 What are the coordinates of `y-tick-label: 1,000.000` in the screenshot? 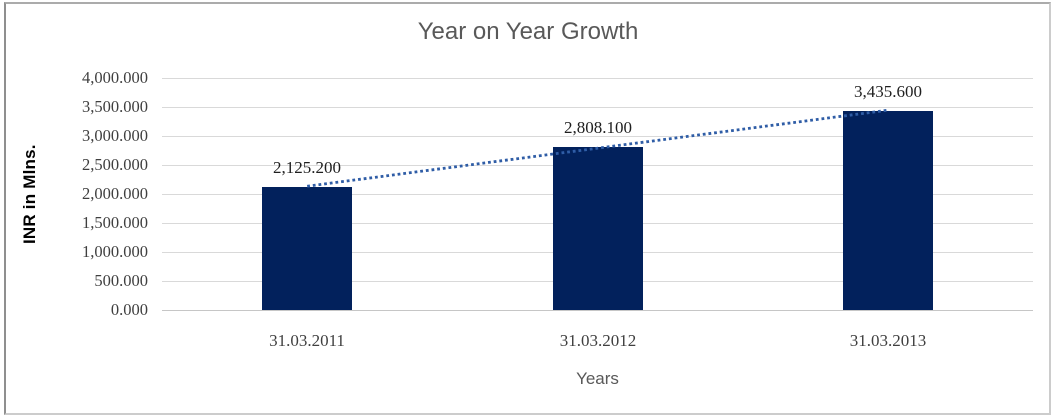 It's located at (115, 251).